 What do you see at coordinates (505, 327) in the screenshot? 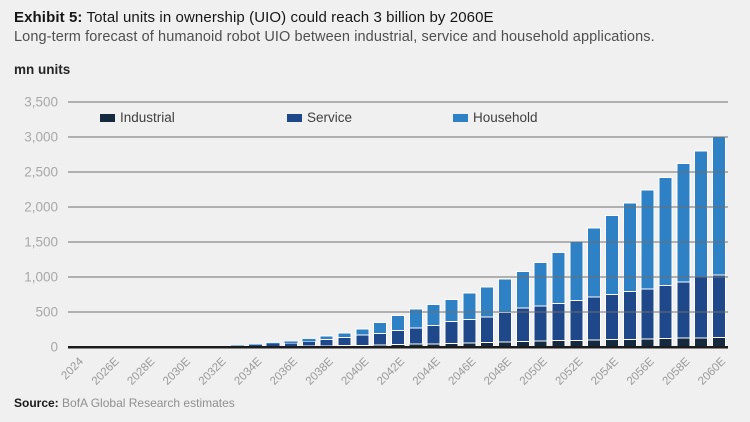
I see `bar-segment-2048-service` at bounding box center [505, 327].